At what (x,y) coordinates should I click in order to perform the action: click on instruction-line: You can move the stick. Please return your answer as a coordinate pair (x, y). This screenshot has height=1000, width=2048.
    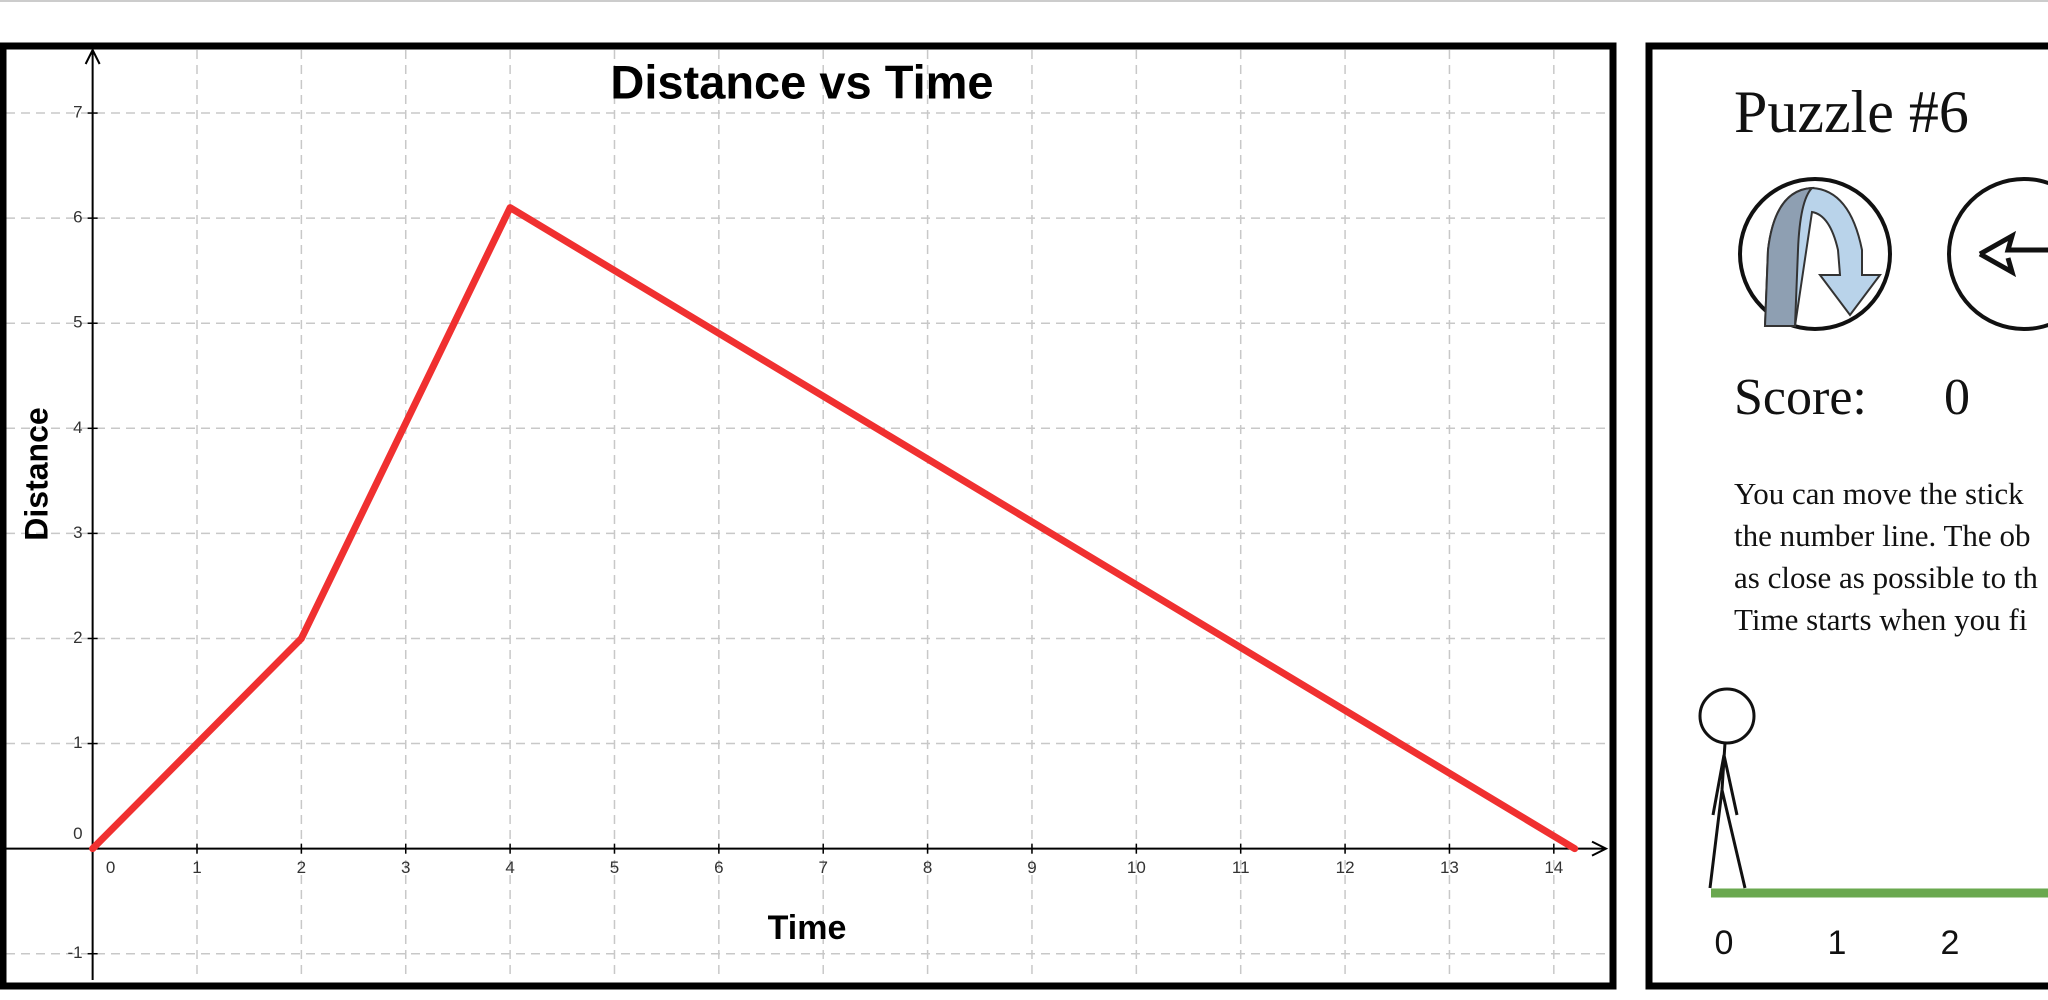
    Looking at the image, I should click on (1879, 493).